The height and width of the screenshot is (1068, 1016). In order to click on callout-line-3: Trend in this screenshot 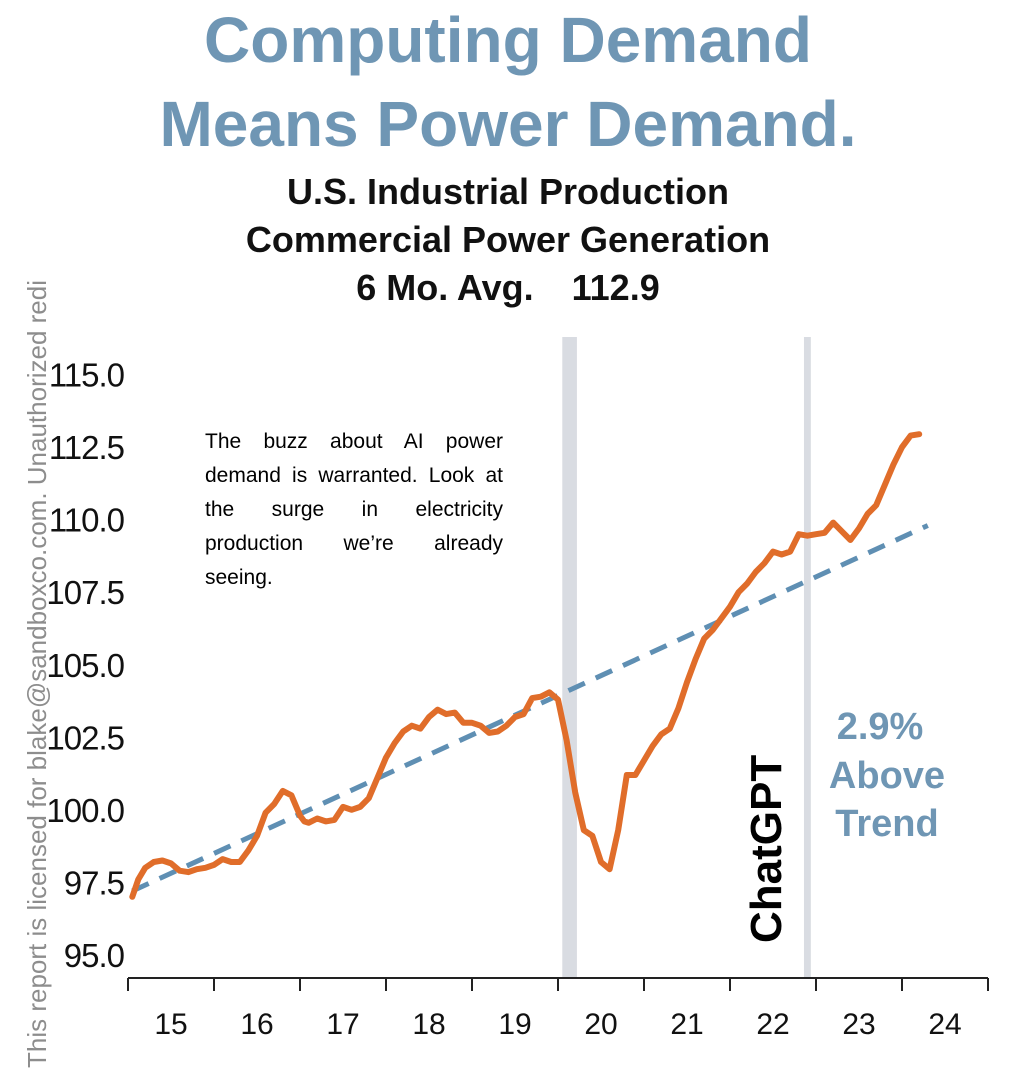, I will do `click(886, 824)`.